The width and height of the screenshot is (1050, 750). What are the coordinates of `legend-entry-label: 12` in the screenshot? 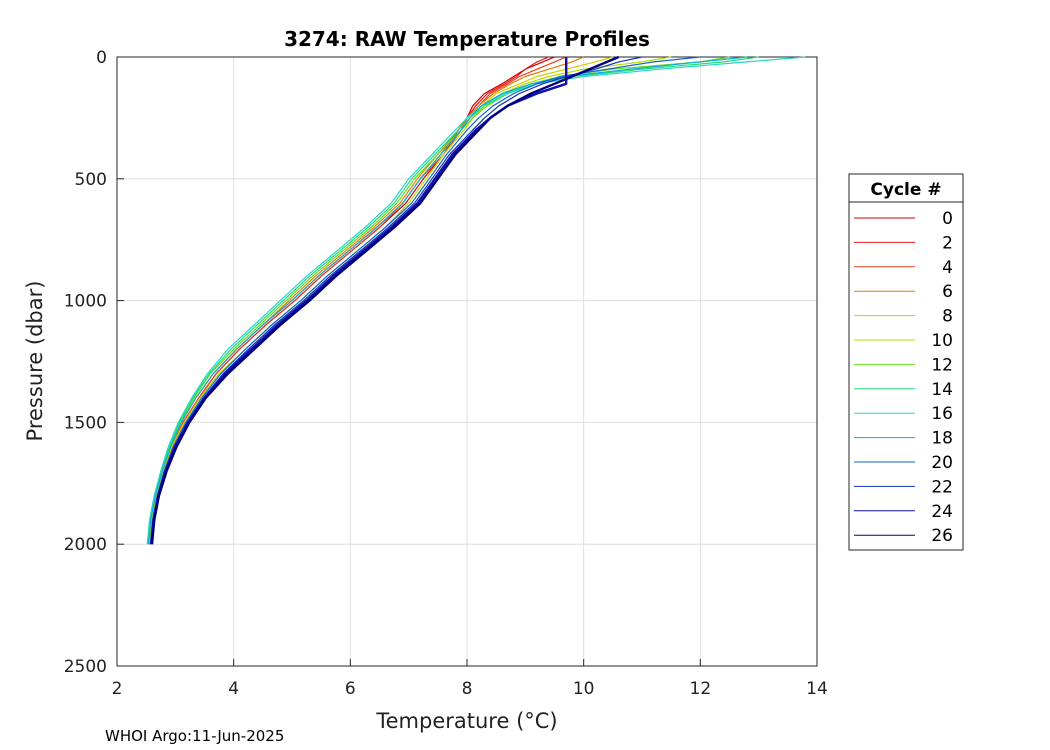 It's located at (942, 365).